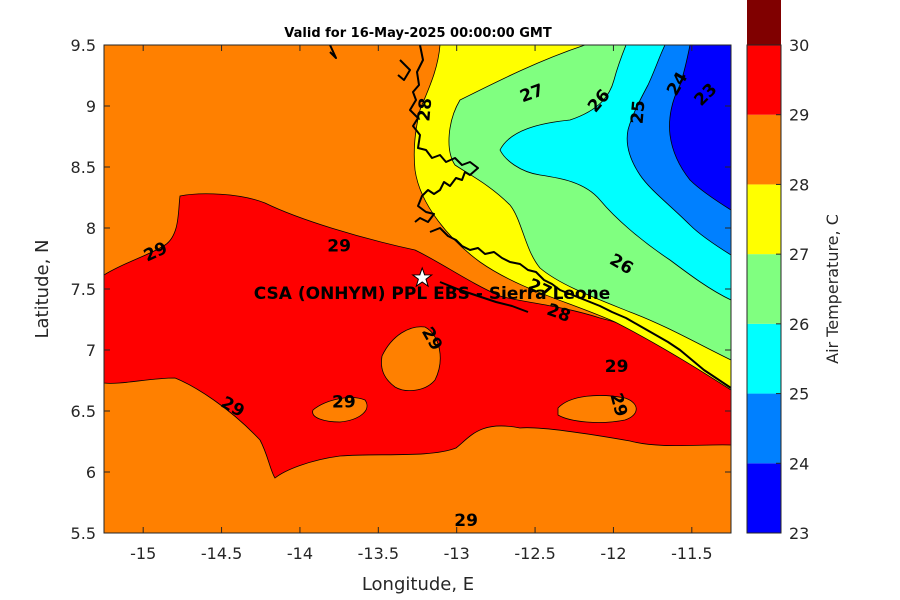  What do you see at coordinates (83, 411) in the screenshot?
I see `y-tick-label: 6.5` at bounding box center [83, 411].